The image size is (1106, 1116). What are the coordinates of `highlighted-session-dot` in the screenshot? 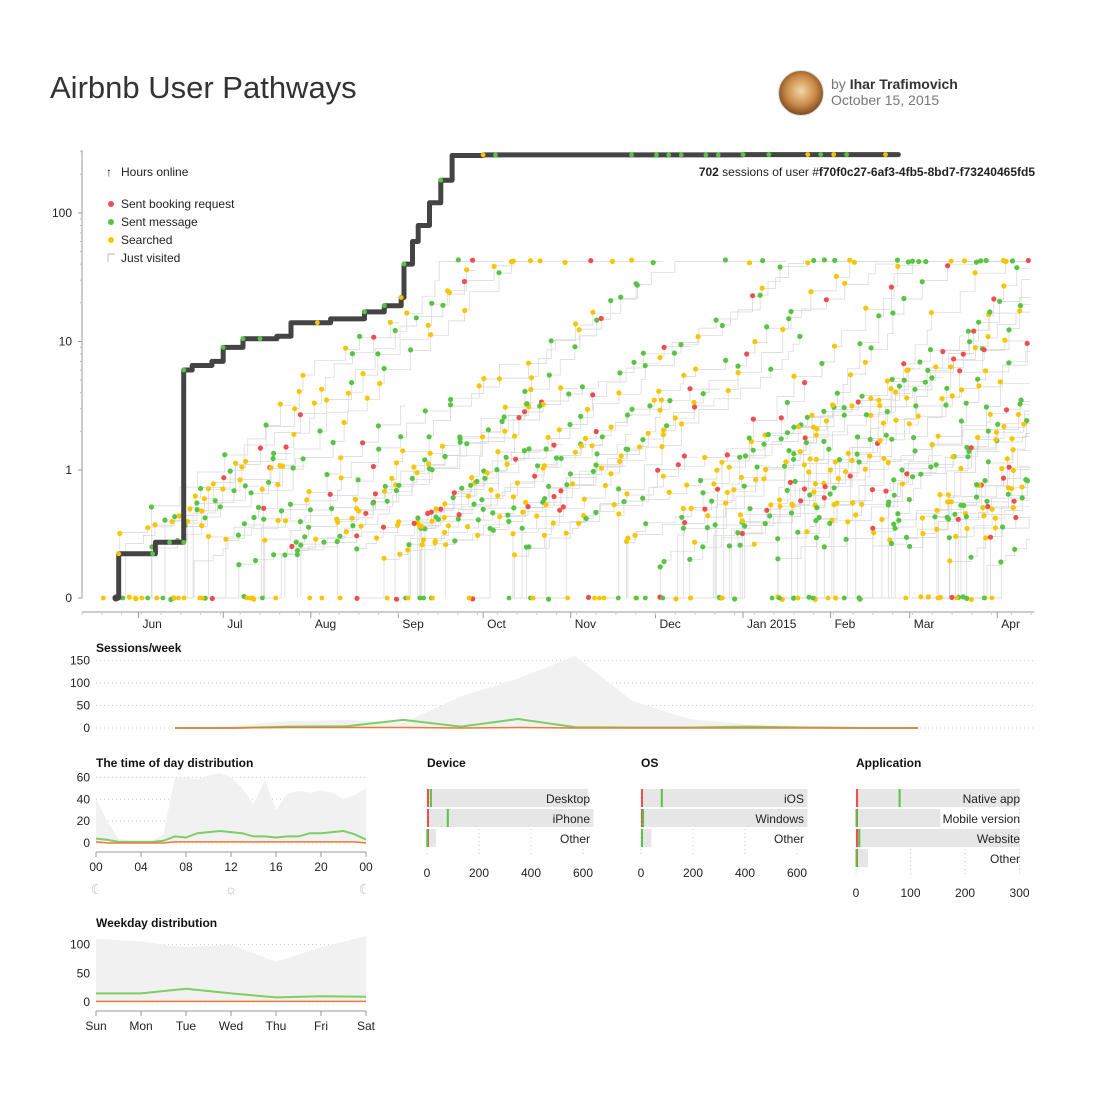 It's located at (483, 155).